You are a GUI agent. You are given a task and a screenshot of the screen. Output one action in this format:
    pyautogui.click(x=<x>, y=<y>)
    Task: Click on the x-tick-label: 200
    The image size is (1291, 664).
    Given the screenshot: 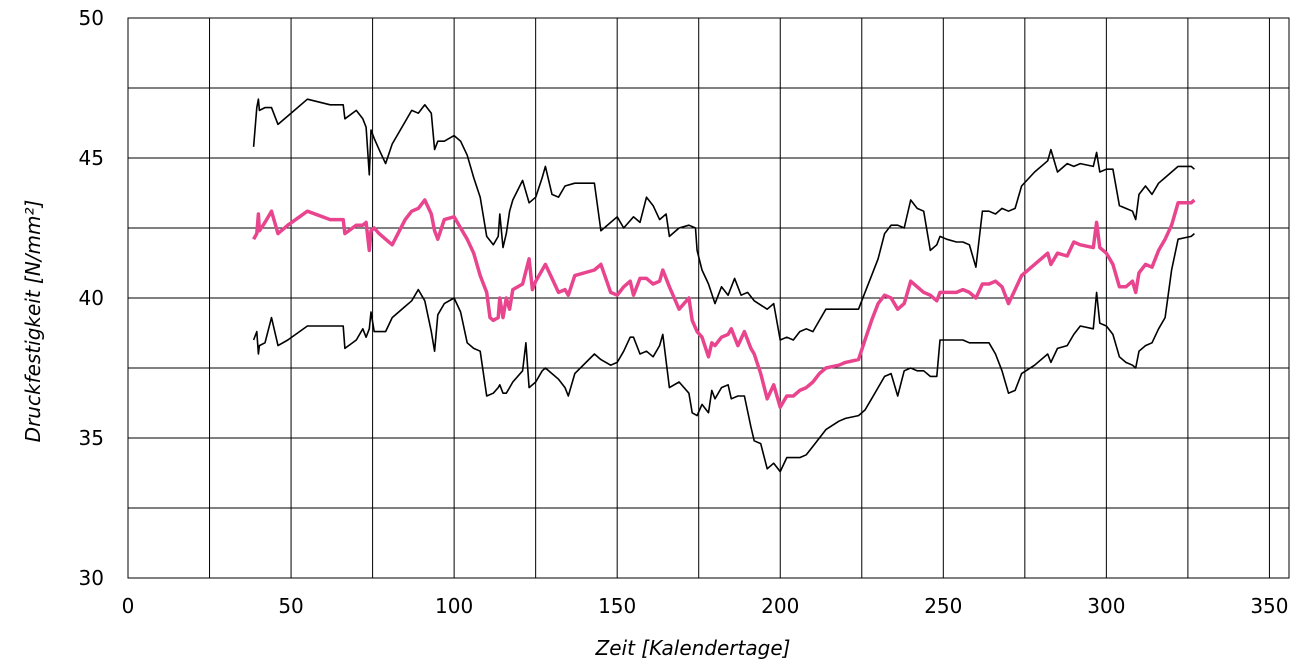 What is the action you would take?
    pyautogui.click(x=780, y=606)
    